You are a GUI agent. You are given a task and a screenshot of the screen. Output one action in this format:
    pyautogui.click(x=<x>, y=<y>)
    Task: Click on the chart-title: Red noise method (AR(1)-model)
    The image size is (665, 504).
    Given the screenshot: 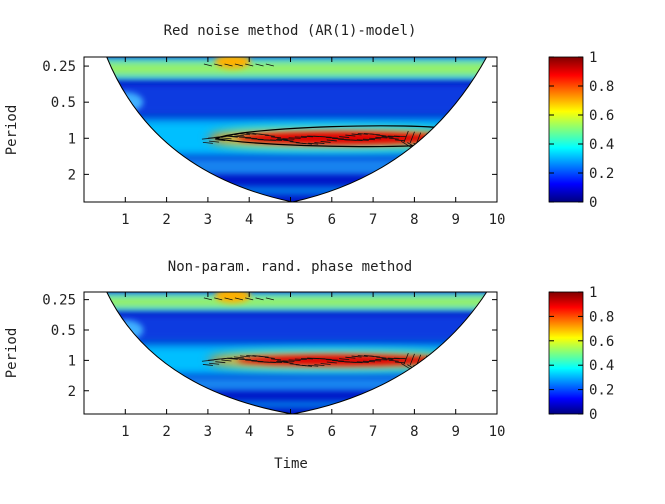 What is the action you would take?
    pyautogui.click(x=290, y=31)
    